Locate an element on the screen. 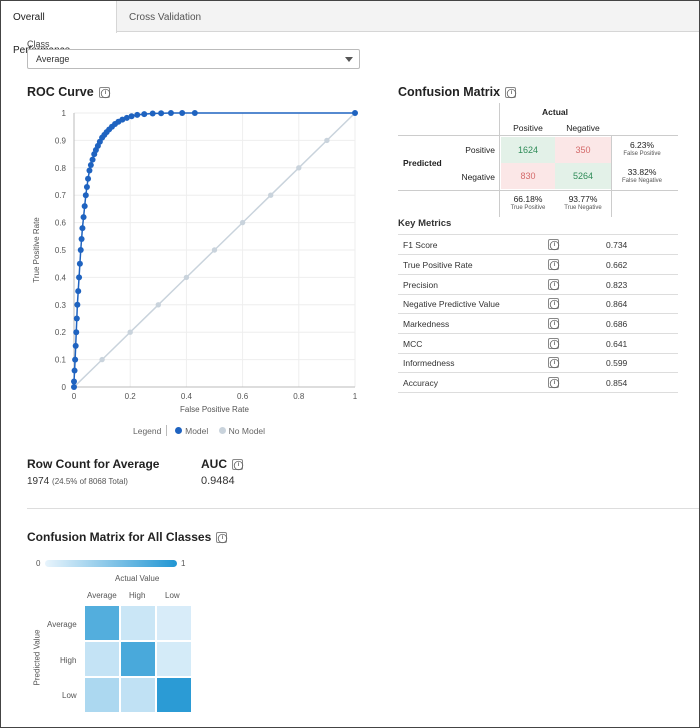  metric-label: F1 Score is located at coordinates (420, 245).